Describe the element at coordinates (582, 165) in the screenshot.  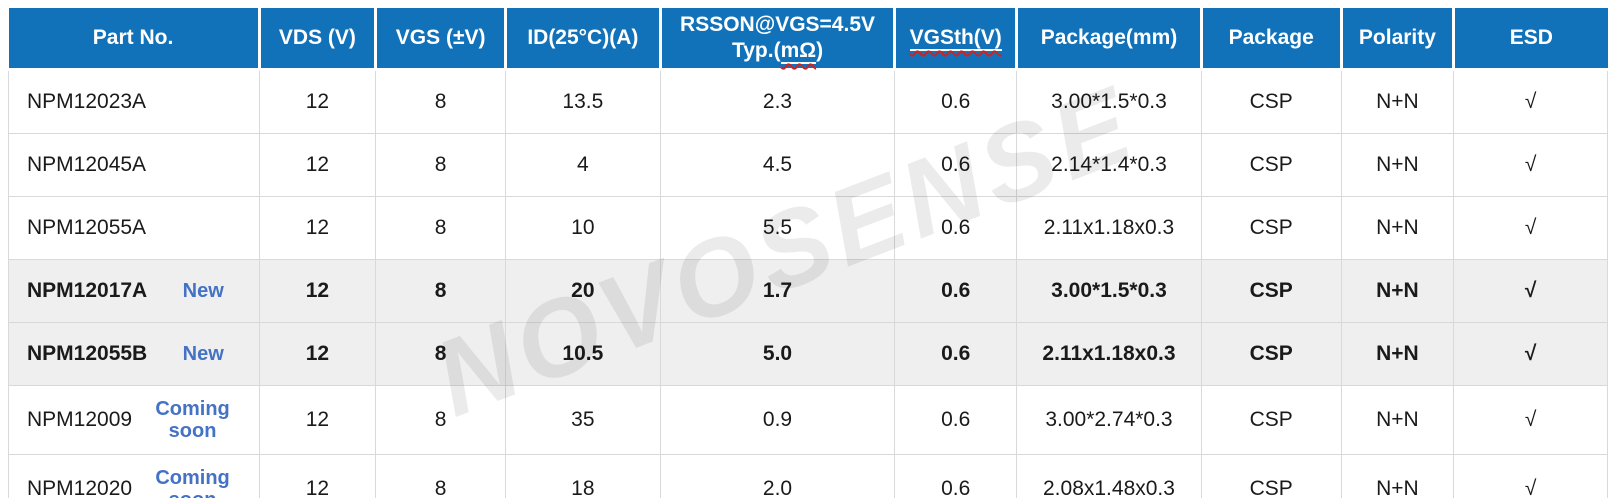
I see `id-cell: 4` at that location.